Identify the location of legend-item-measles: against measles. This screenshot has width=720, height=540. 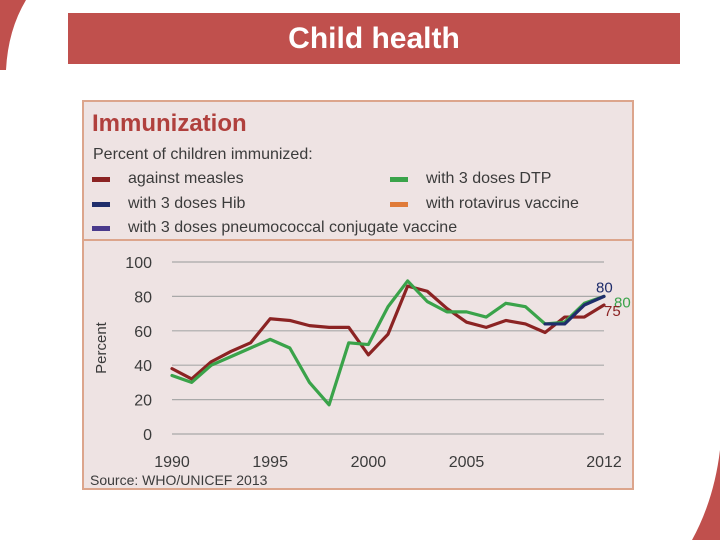
(168, 179).